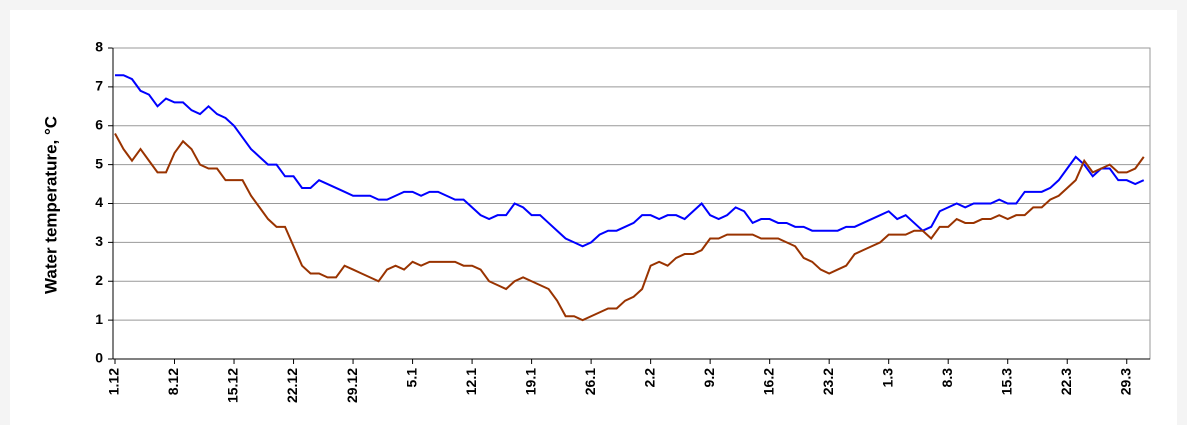 The image size is (1187, 425). What do you see at coordinates (99, 124) in the screenshot?
I see `y-tick-label: 6` at bounding box center [99, 124].